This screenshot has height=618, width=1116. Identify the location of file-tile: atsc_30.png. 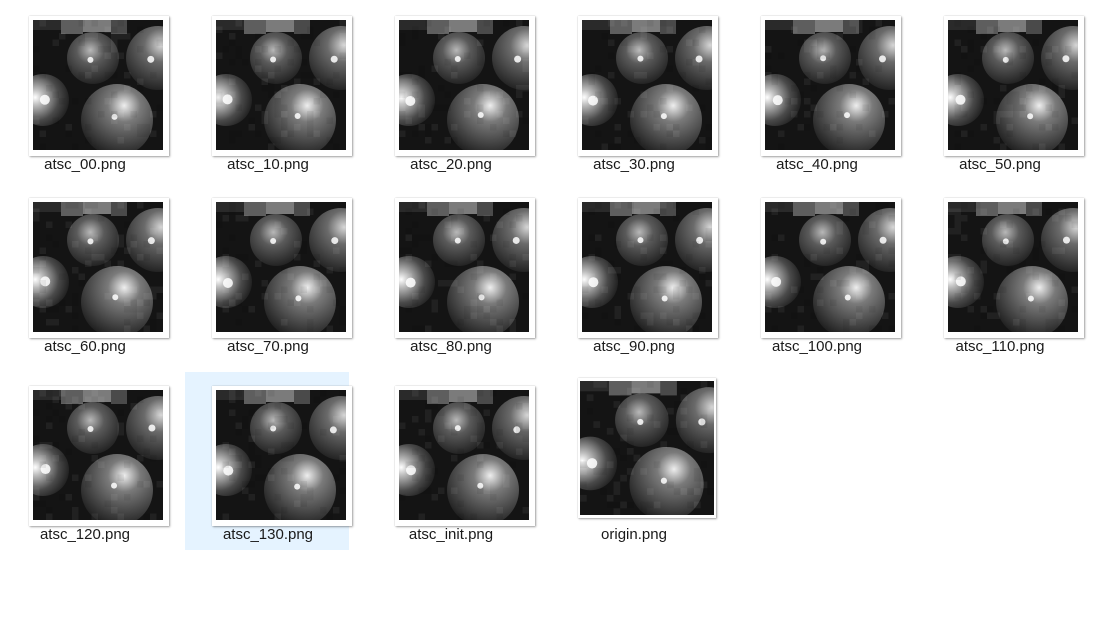
(634, 91).